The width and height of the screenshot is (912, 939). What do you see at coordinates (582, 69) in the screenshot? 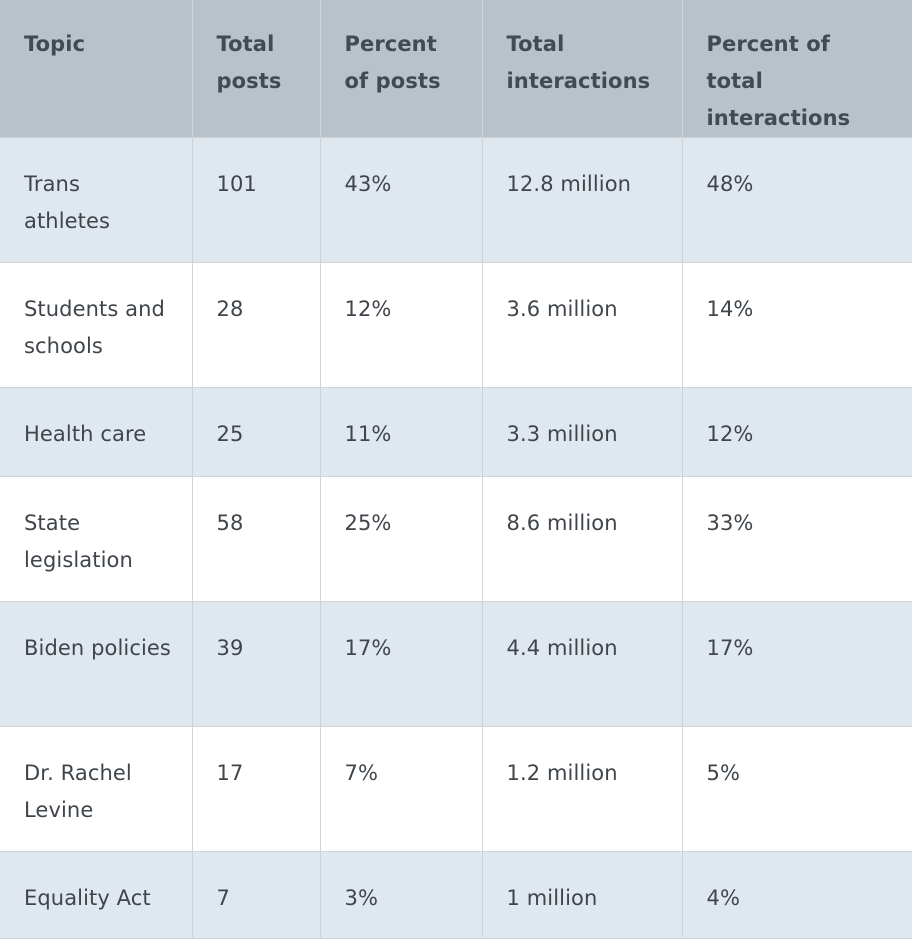
I see `header-total-interactions: Total interactions` at bounding box center [582, 69].